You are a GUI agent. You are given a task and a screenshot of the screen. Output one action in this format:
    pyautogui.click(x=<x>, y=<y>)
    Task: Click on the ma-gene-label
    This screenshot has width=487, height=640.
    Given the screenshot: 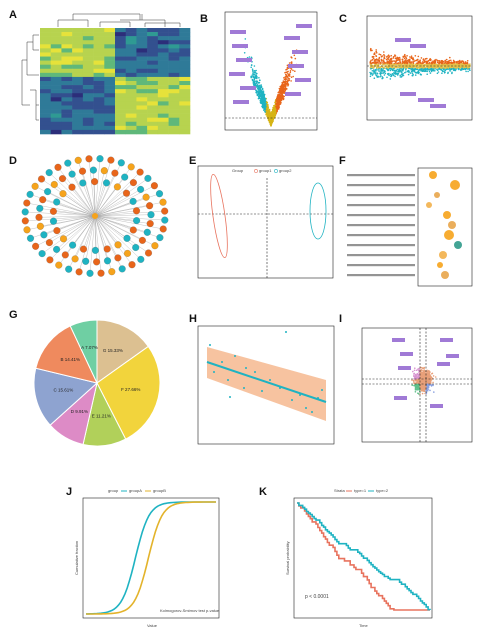 What is the action you would take?
    pyautogui.click(x=418, y=46)
    